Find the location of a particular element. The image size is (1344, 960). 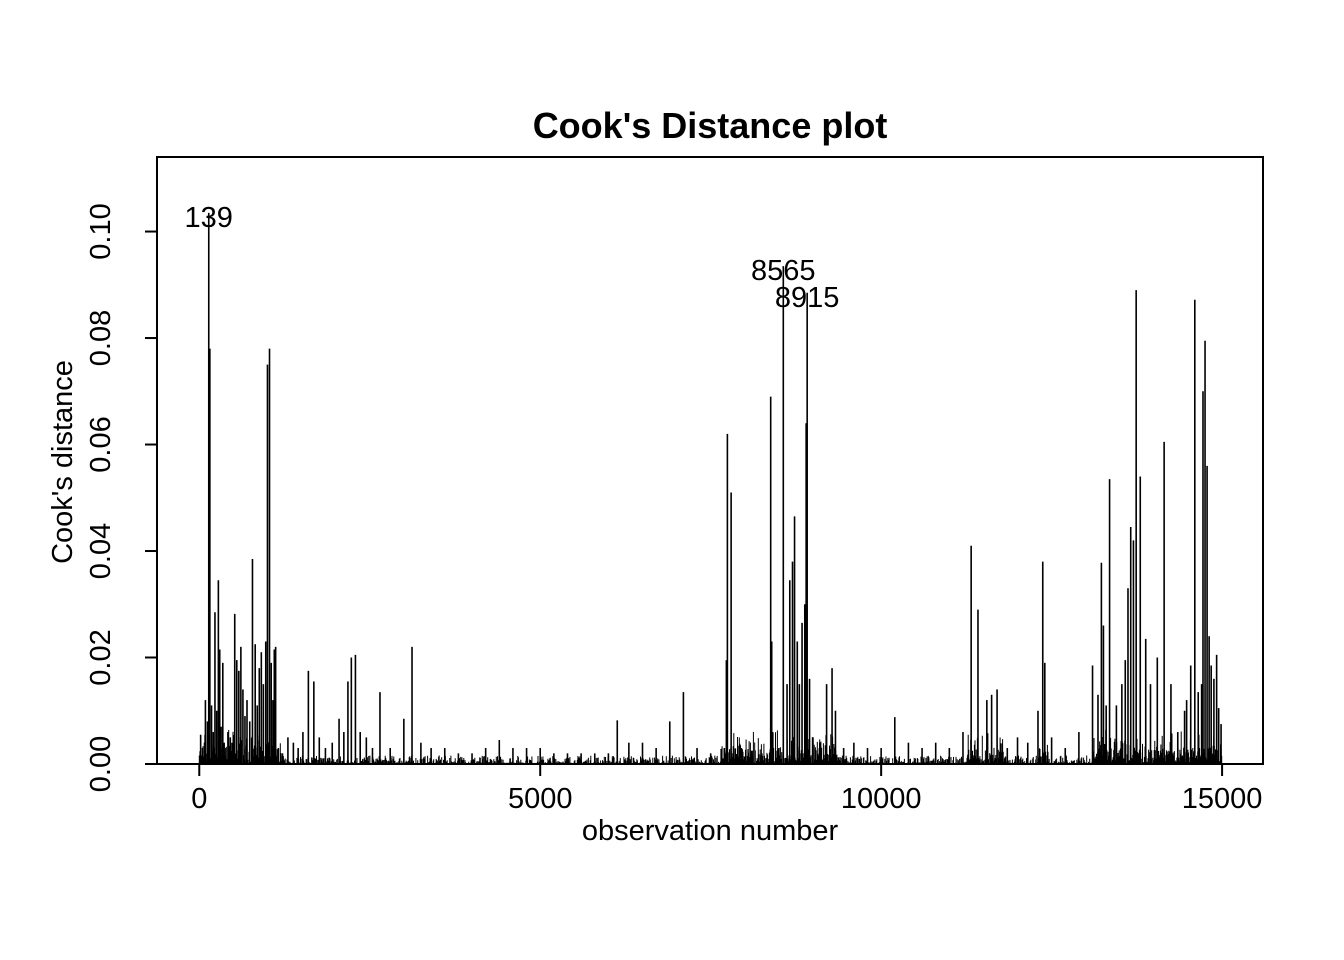

y-axis-label: Cook's distance is located at coordinates (63, 462).